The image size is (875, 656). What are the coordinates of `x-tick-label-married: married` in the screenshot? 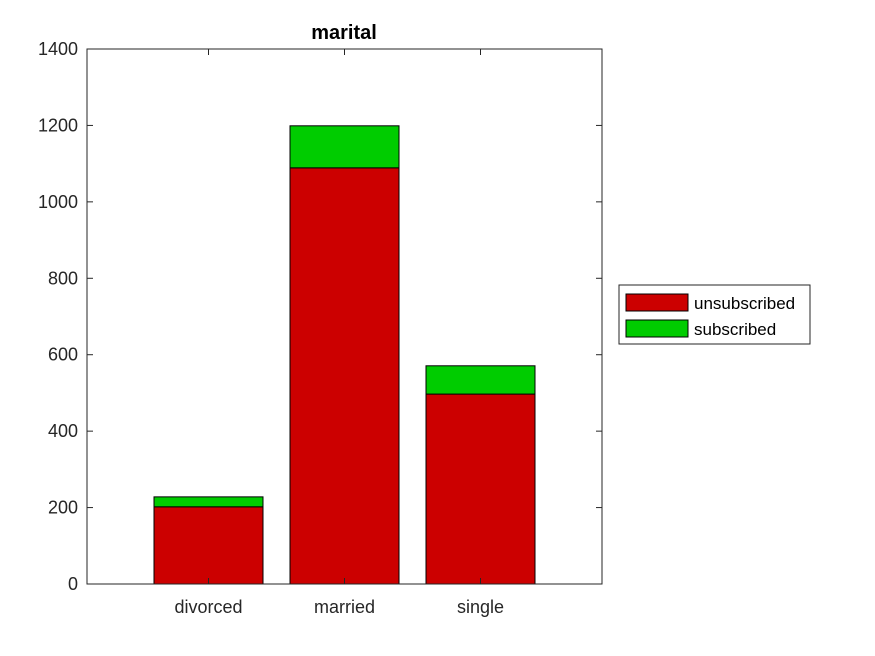 It's located at (344, 607).